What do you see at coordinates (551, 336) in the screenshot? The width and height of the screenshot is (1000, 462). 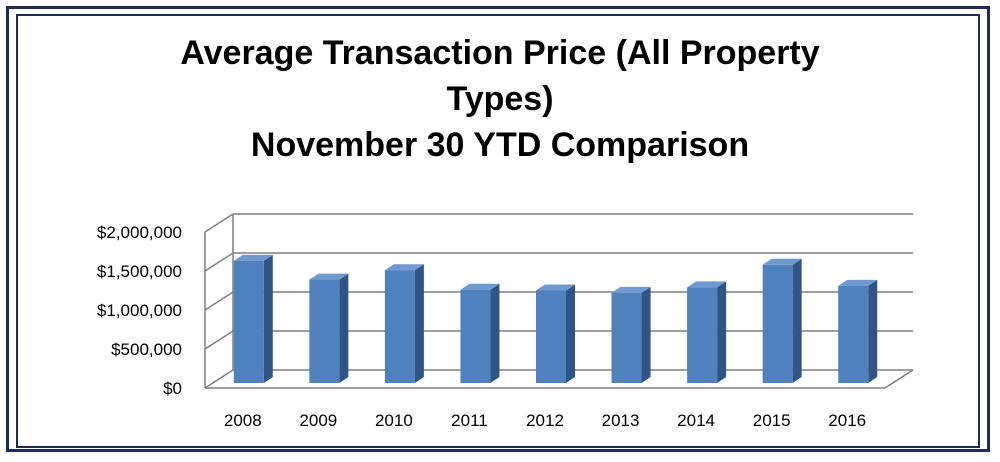 I see `bar-2012` at bounding box center [551, 336].